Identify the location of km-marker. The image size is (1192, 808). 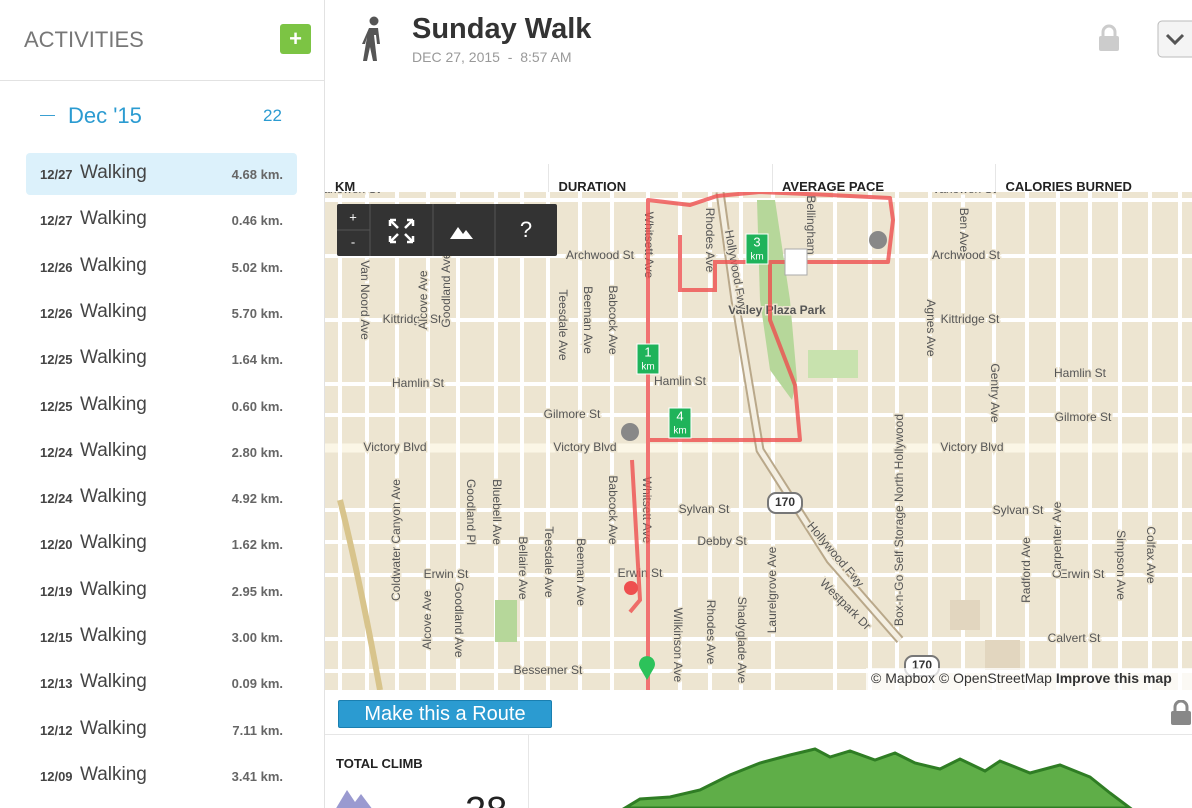
(648, 359).